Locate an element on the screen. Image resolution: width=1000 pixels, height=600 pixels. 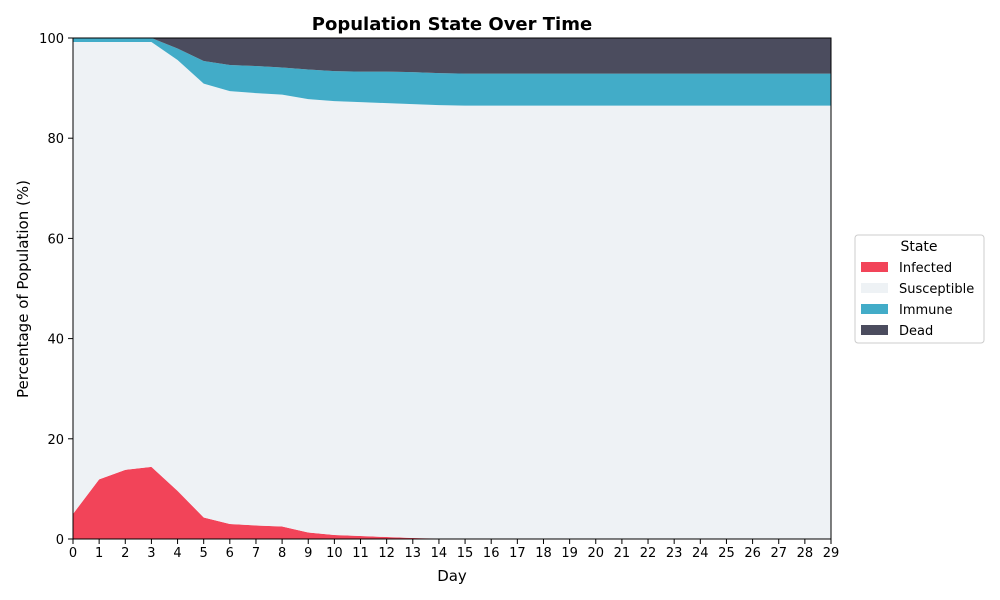
x-tick-label: 22 is located at coordinates (648, 553).